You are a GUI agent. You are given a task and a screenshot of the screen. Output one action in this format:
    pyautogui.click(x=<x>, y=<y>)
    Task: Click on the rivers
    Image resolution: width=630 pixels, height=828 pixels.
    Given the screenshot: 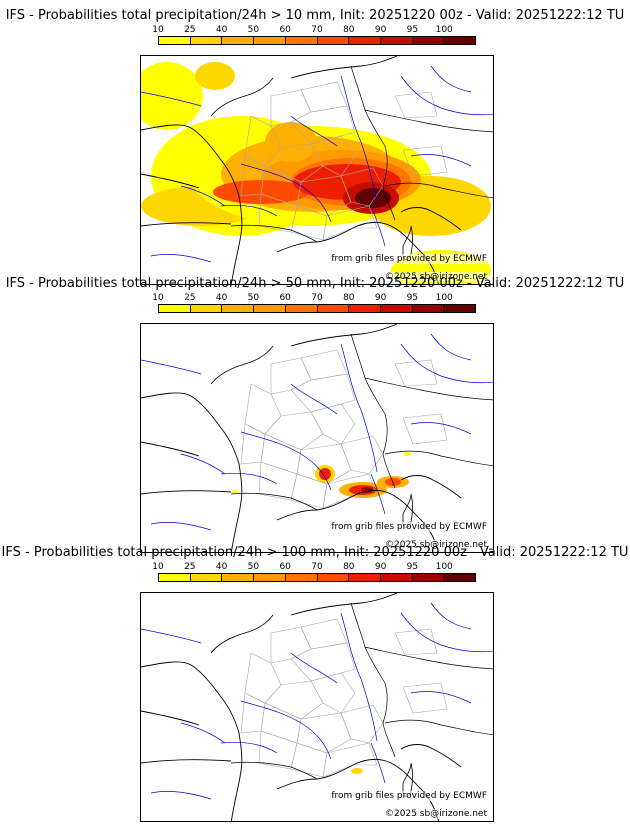 What is the action you would take?
    pyautogui.click(x=317, y=164)
    